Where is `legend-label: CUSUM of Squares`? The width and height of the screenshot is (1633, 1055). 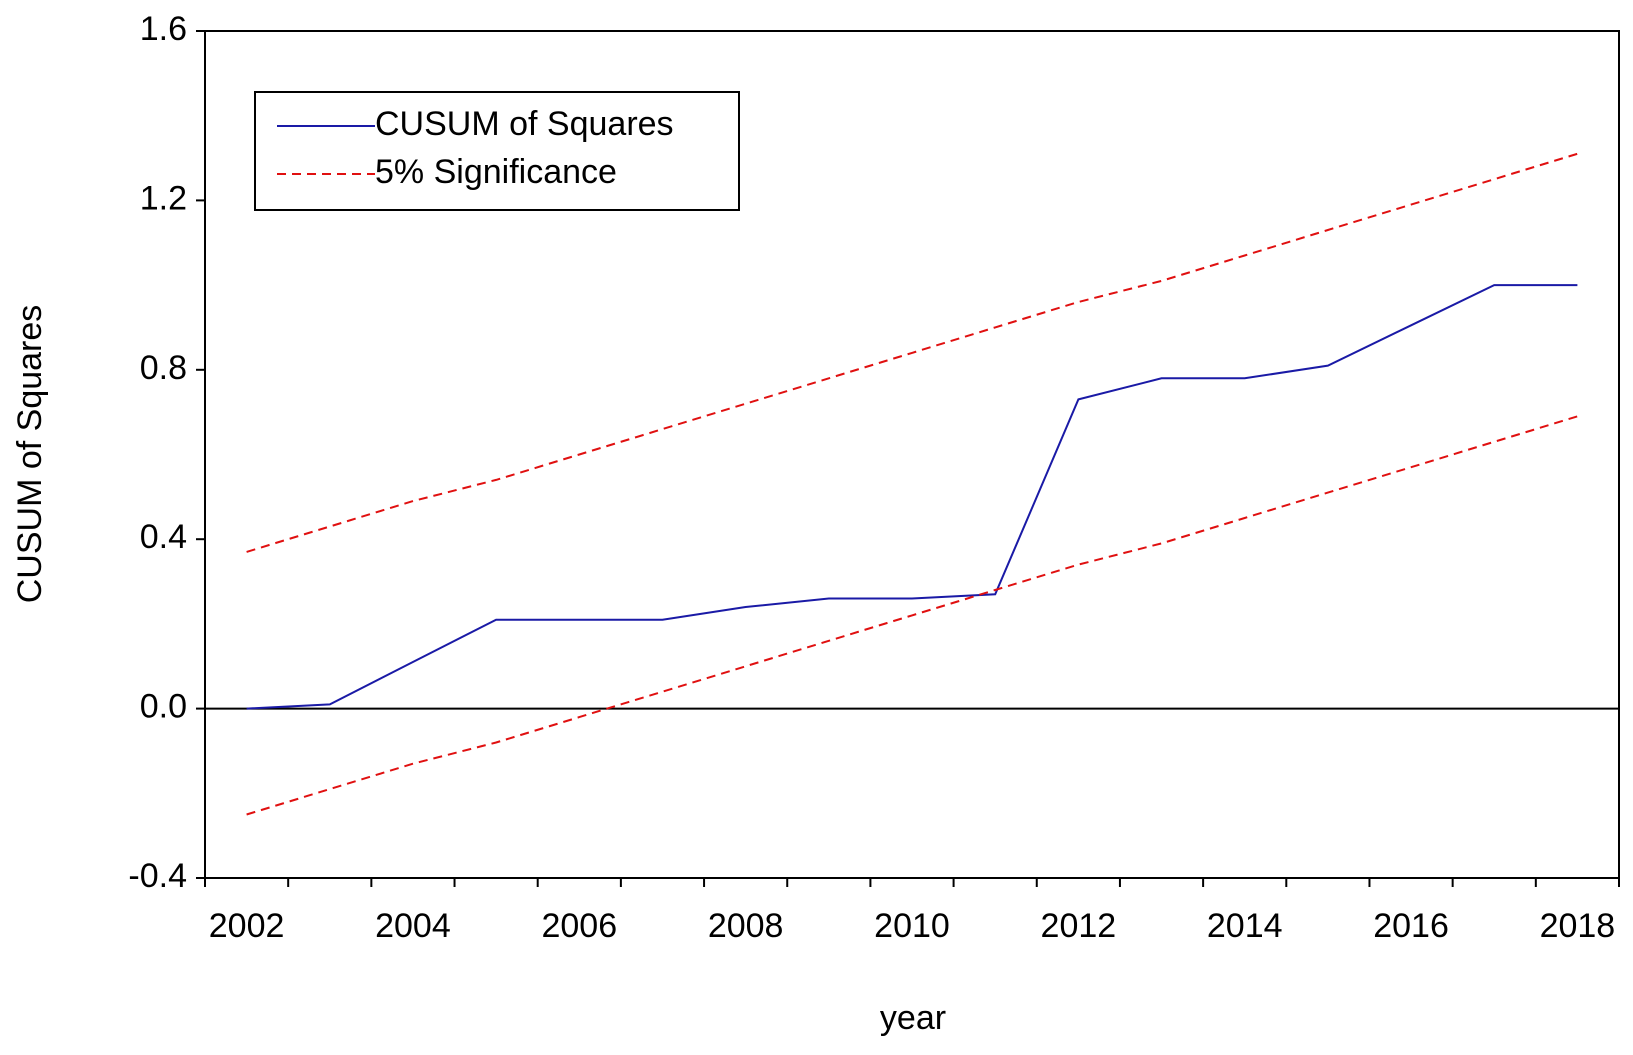 legend-label: CUSUM of Squares is located at coordinates (524, 124).